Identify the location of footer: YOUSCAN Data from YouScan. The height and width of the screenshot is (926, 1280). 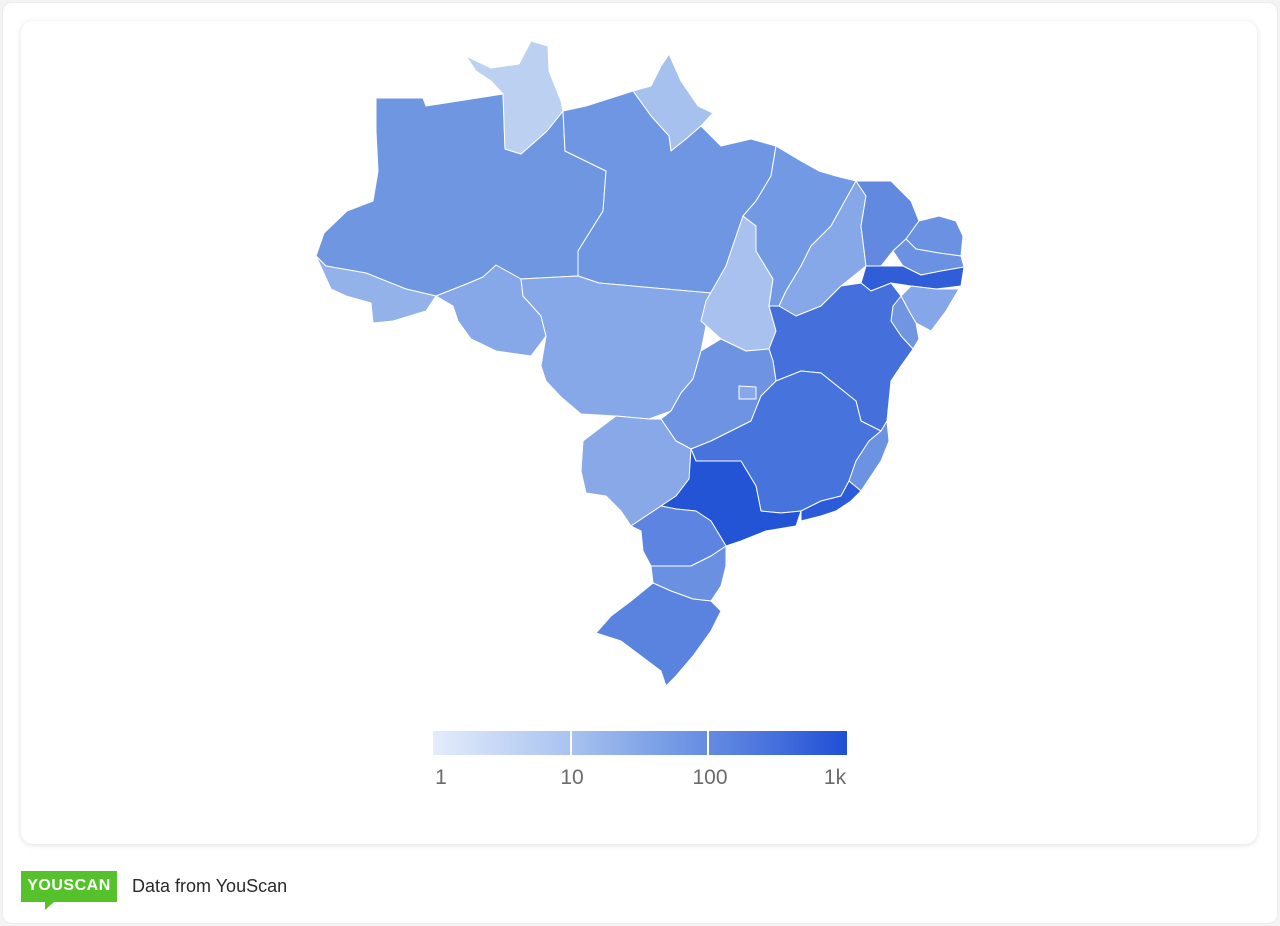
(154, 888).